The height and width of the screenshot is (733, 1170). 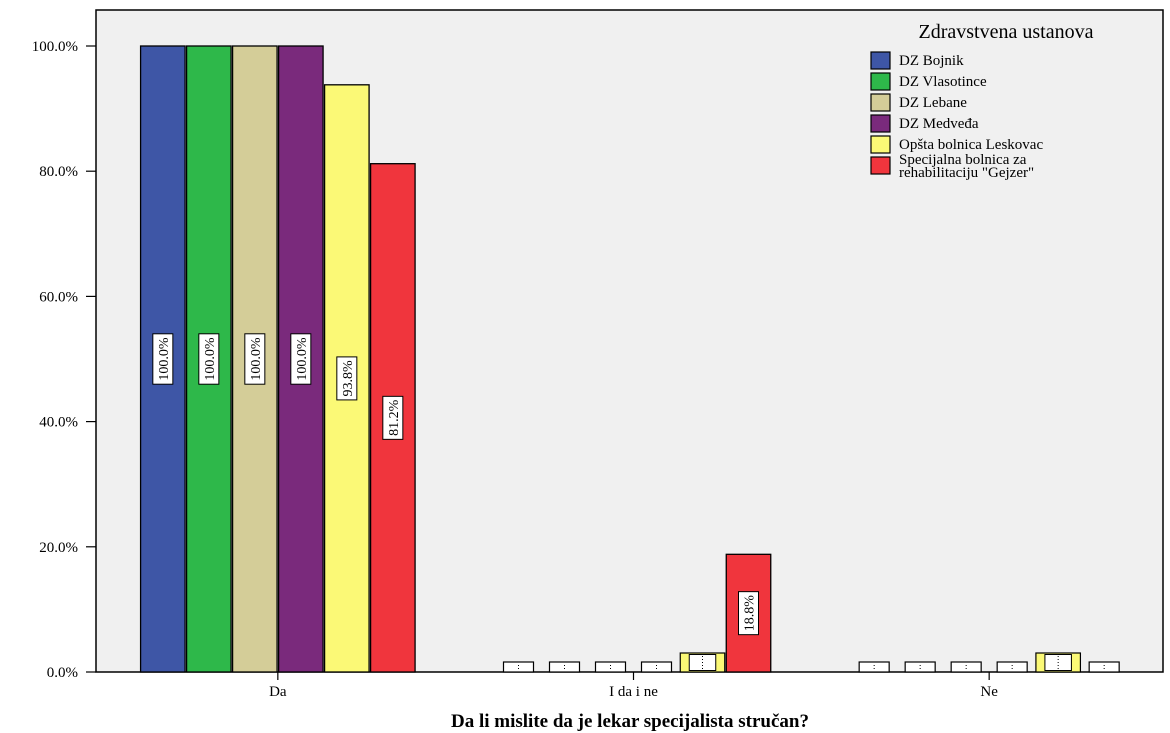 I want to click on svg-text: 81.2%, so click(x=394, y=417).